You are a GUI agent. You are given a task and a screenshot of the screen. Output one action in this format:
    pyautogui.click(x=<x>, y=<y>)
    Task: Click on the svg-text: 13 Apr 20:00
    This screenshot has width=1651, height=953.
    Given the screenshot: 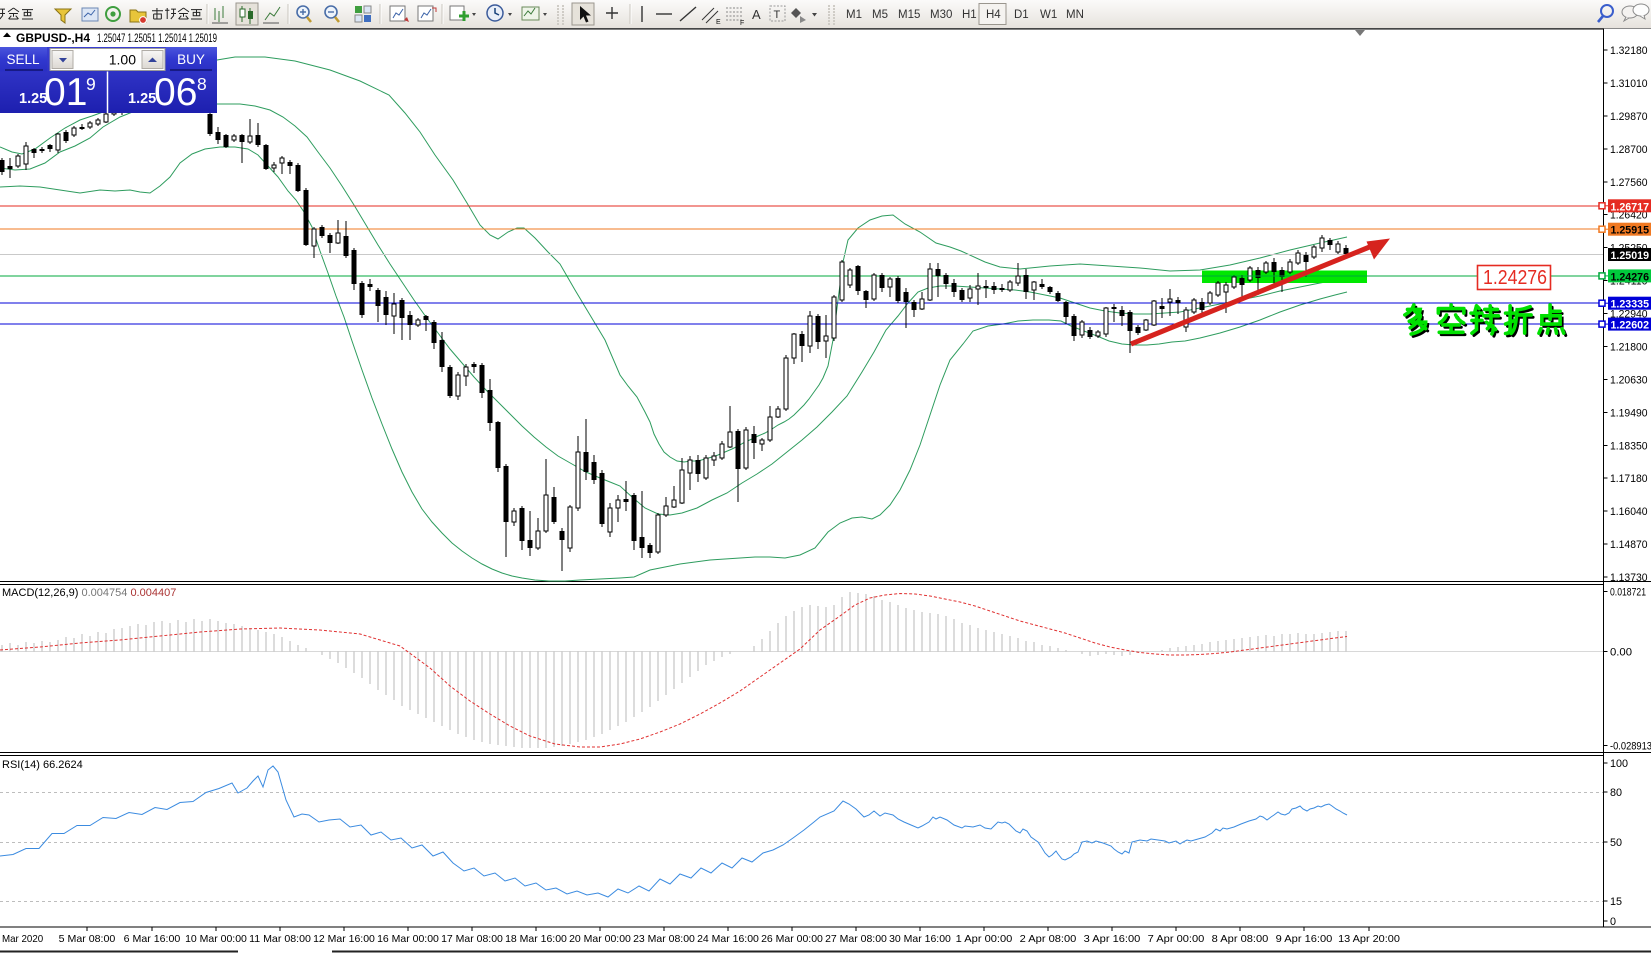 What is the action you would take?
    pyautogui.click(x=1369, y=939)
    